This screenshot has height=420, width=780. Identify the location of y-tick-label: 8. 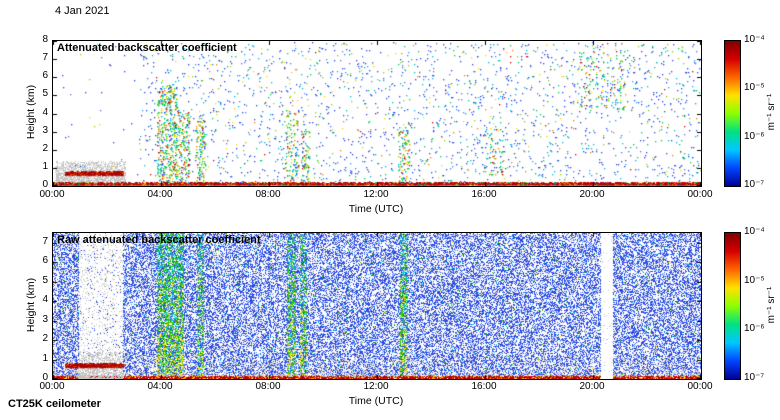
(45, 39).